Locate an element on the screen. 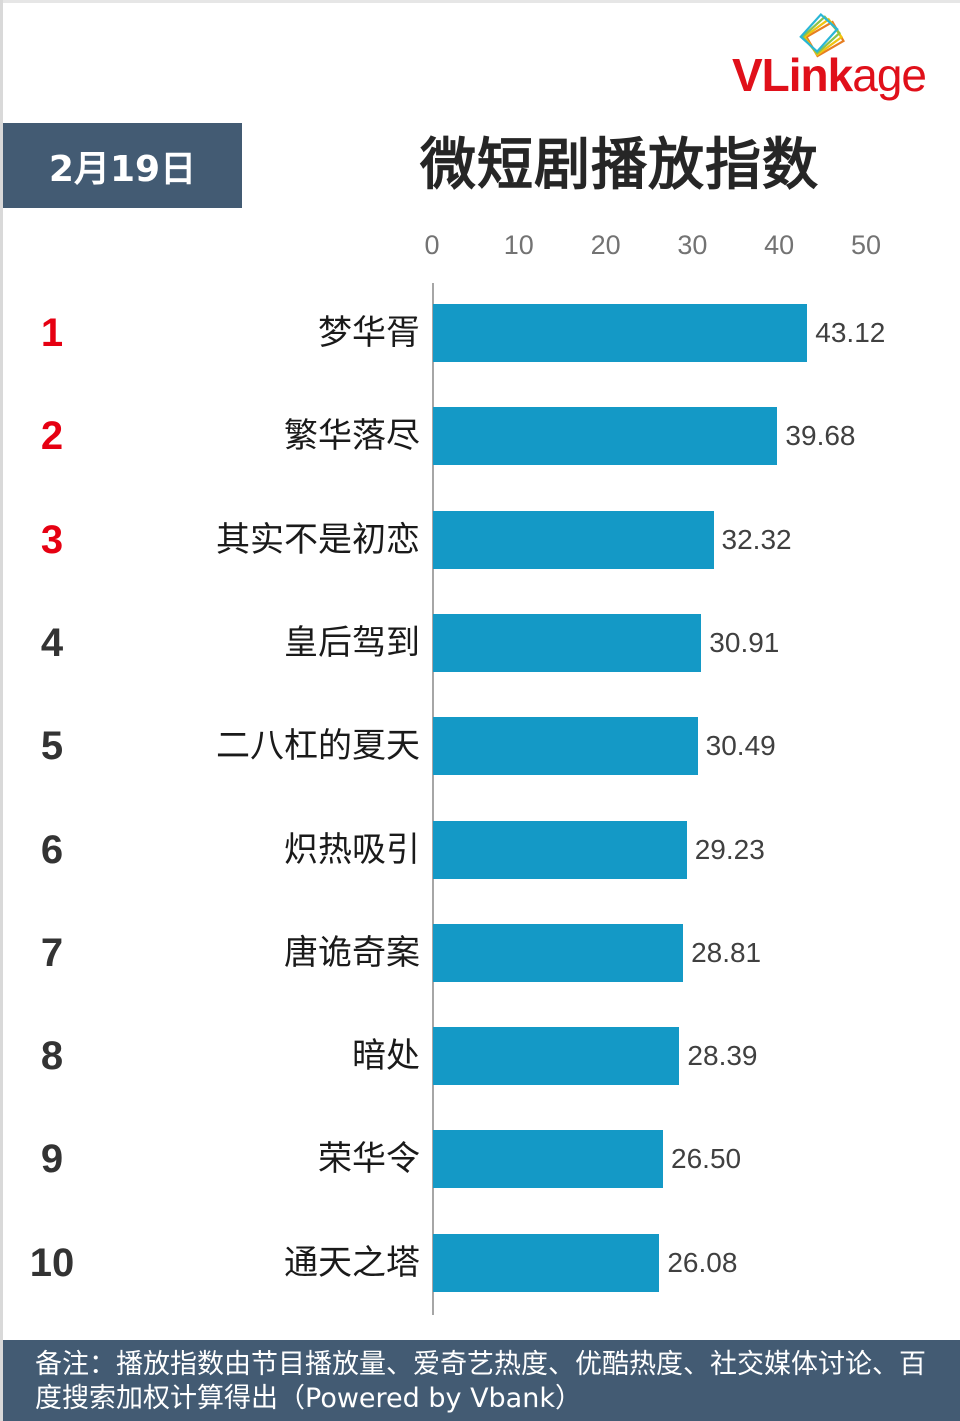 The width and height of the screenshot is (960, 1421). drama-name: 二八杠的夏天 is located at coordinates (318, 746).